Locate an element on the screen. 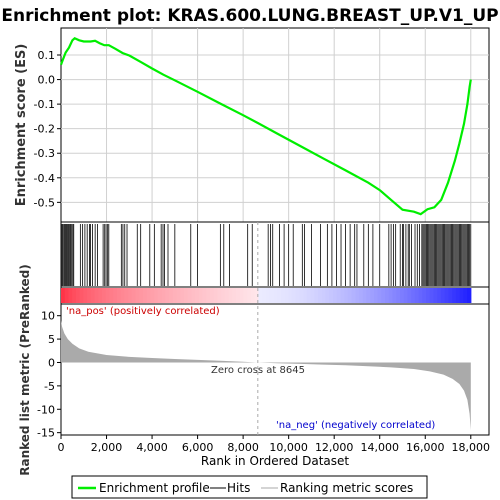 This screenshot has width=500, height=500. x-tick-label: 0 is located at coordinates (61, 447).